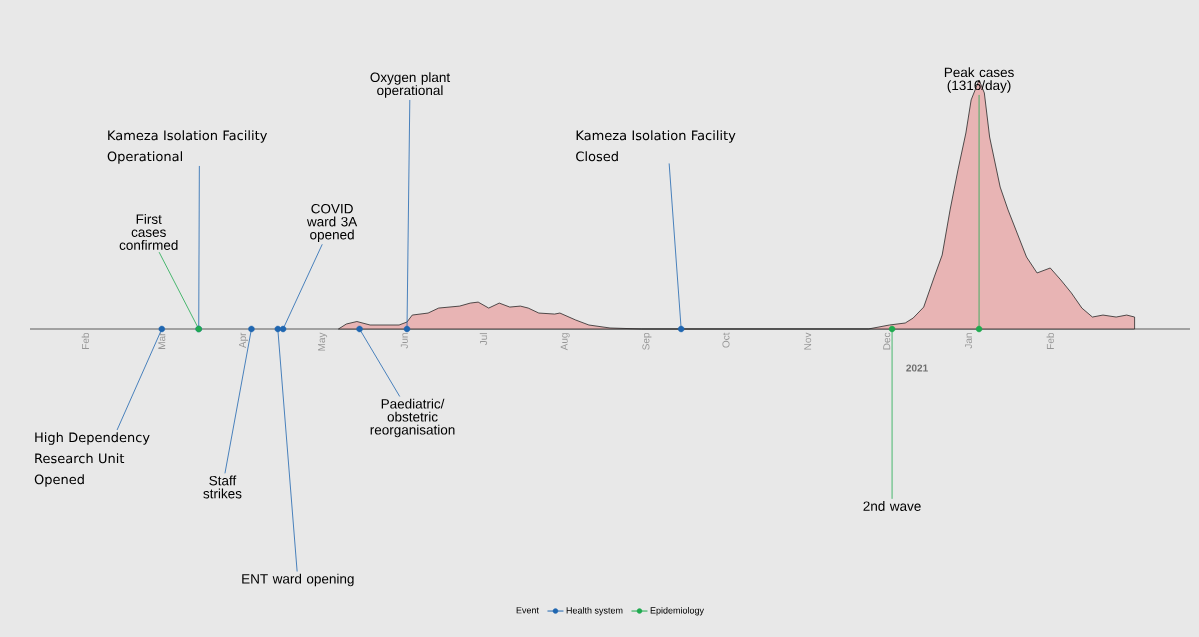 This screenshot has width=1199, height=637. What do you see at coordinates (483, 339) in the screenshot?
I see `x-tick-label: Jul` at bounding box center [483, 339].